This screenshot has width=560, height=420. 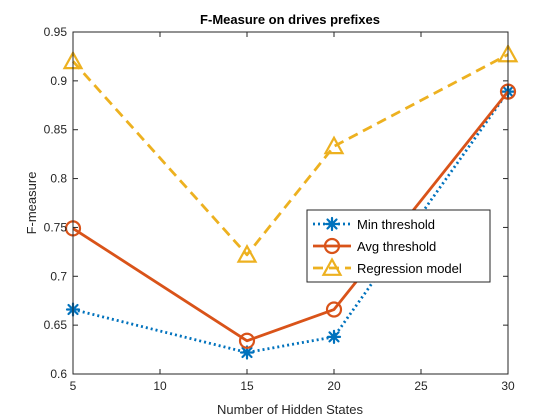 What do you see at coordinates (396, 224) in the screenshot?
I see `legend-min-threshold-label: Min threshold` at bounding box center [396, 224].